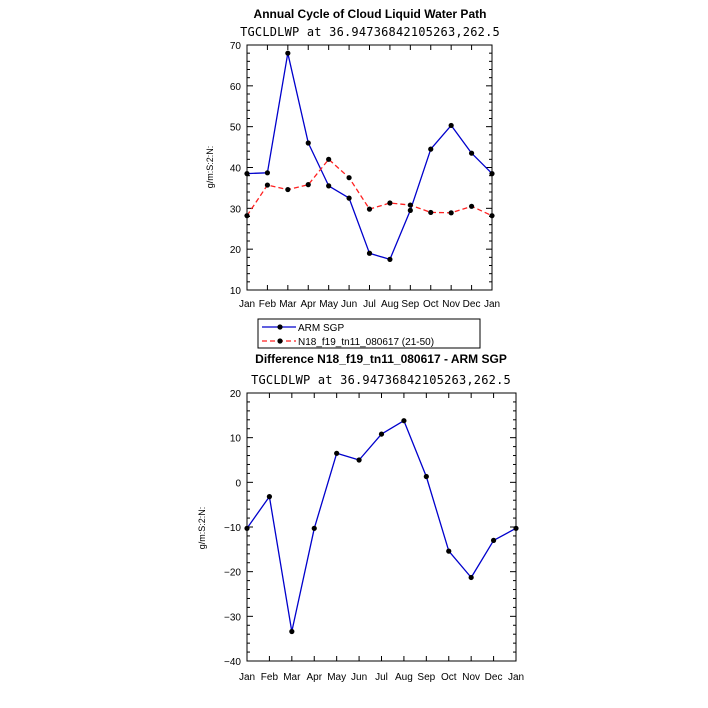 The width and height of the screenshot is (708, 708). What do you see at coordinates (236, 128) in the screenshot?
I see `y-tick-label: 50` at bounding box center [236, 128].